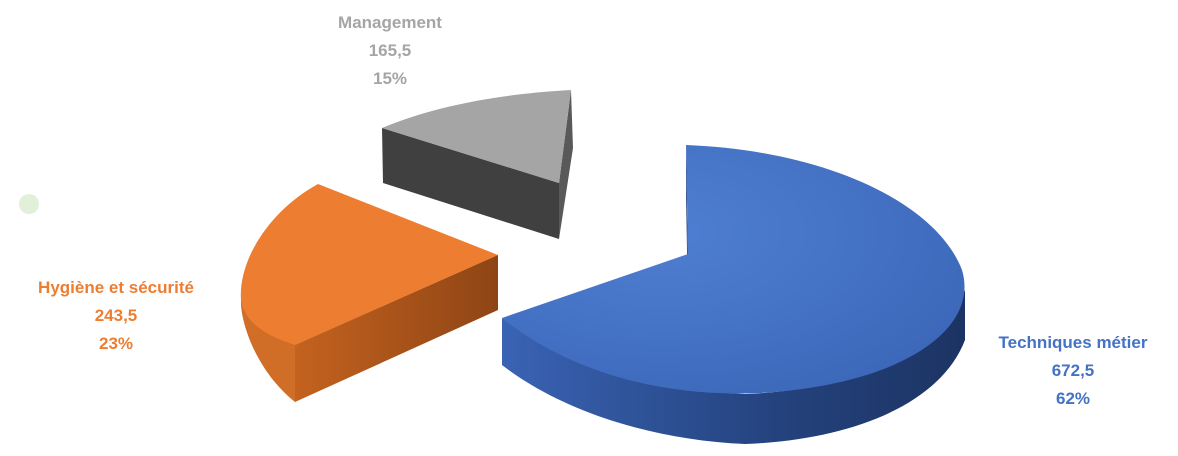 Image resolution: width=1178 pixels, height=456 pixels. Describe the element at coordinates (390, 22) in the screenshot. I see `data-label-management-name: Management` at that location.